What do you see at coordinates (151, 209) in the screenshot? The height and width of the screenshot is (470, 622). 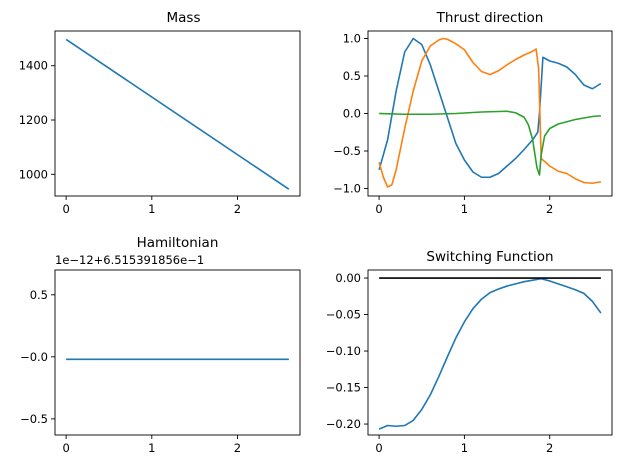 I see `mass-xtick-label: 1` at bounding box center [151, 209].